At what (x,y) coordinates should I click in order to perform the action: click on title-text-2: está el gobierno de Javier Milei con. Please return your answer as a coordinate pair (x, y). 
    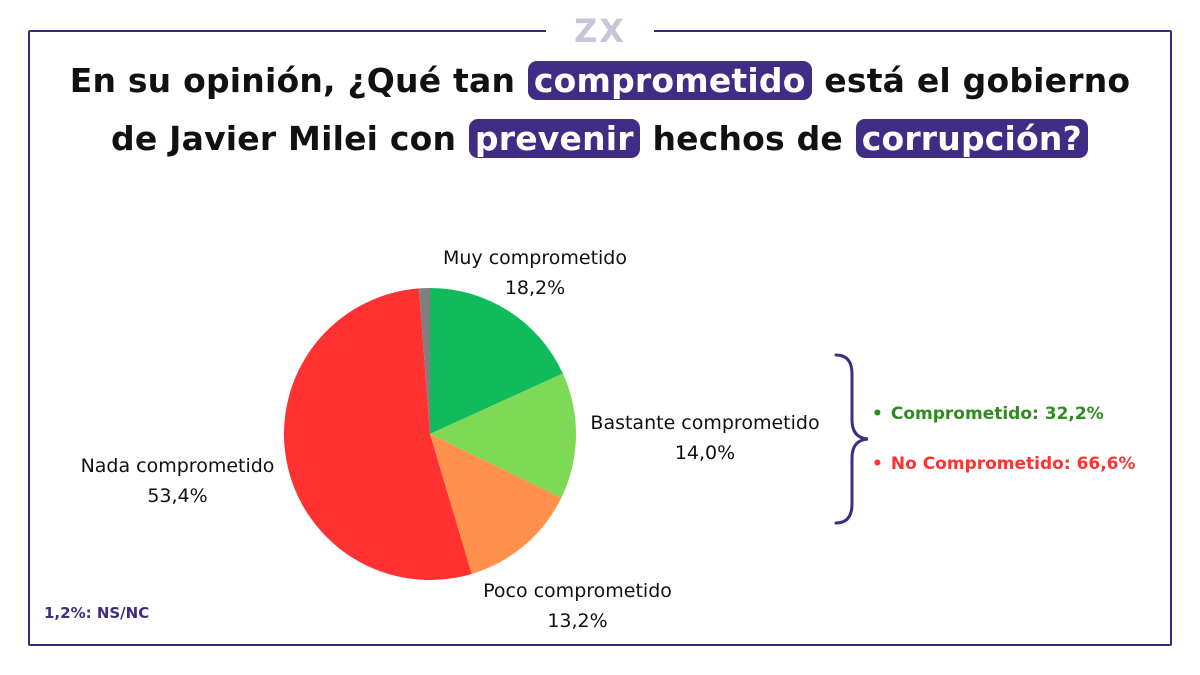
    Looking at the image, I should click on (621, 109).